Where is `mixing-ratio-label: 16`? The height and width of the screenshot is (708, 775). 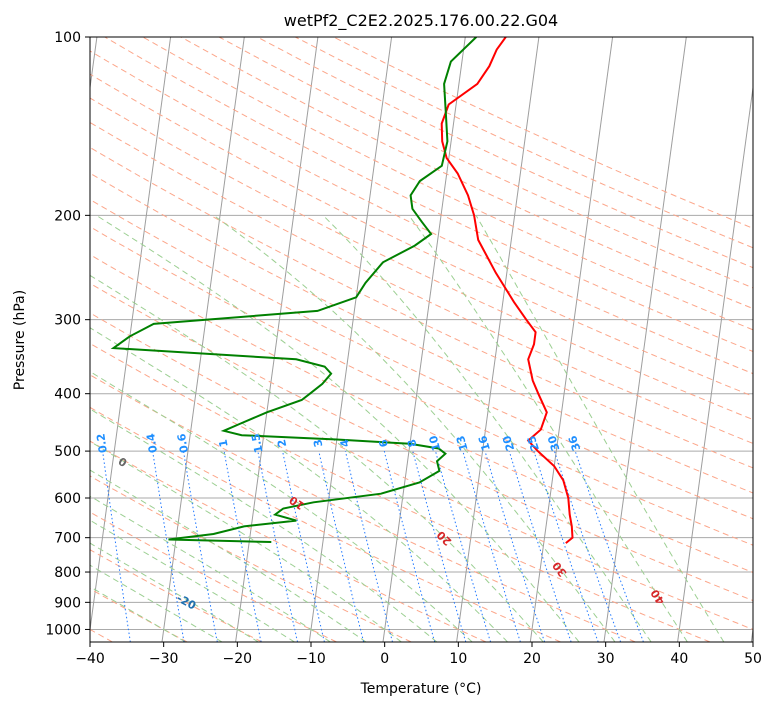
mixing-ratio-label: 16 is located at coordinates (484, 443).